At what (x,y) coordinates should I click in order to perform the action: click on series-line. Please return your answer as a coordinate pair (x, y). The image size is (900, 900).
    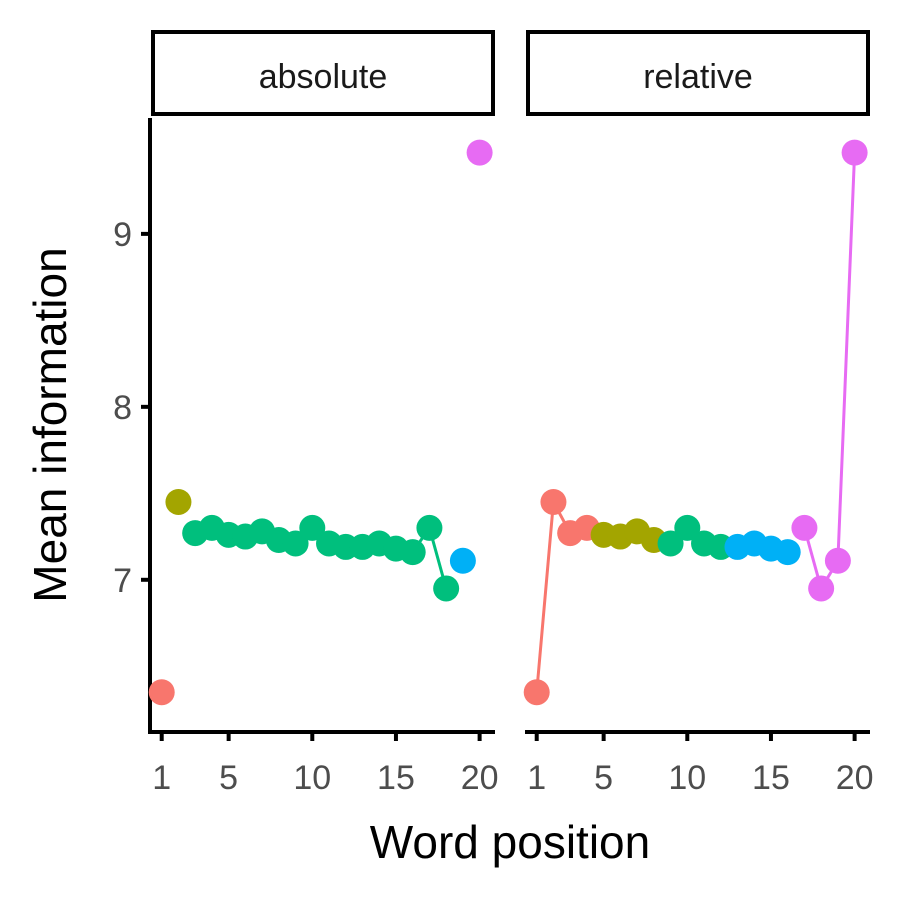
    Looking at the image, I should click on (829, 372).